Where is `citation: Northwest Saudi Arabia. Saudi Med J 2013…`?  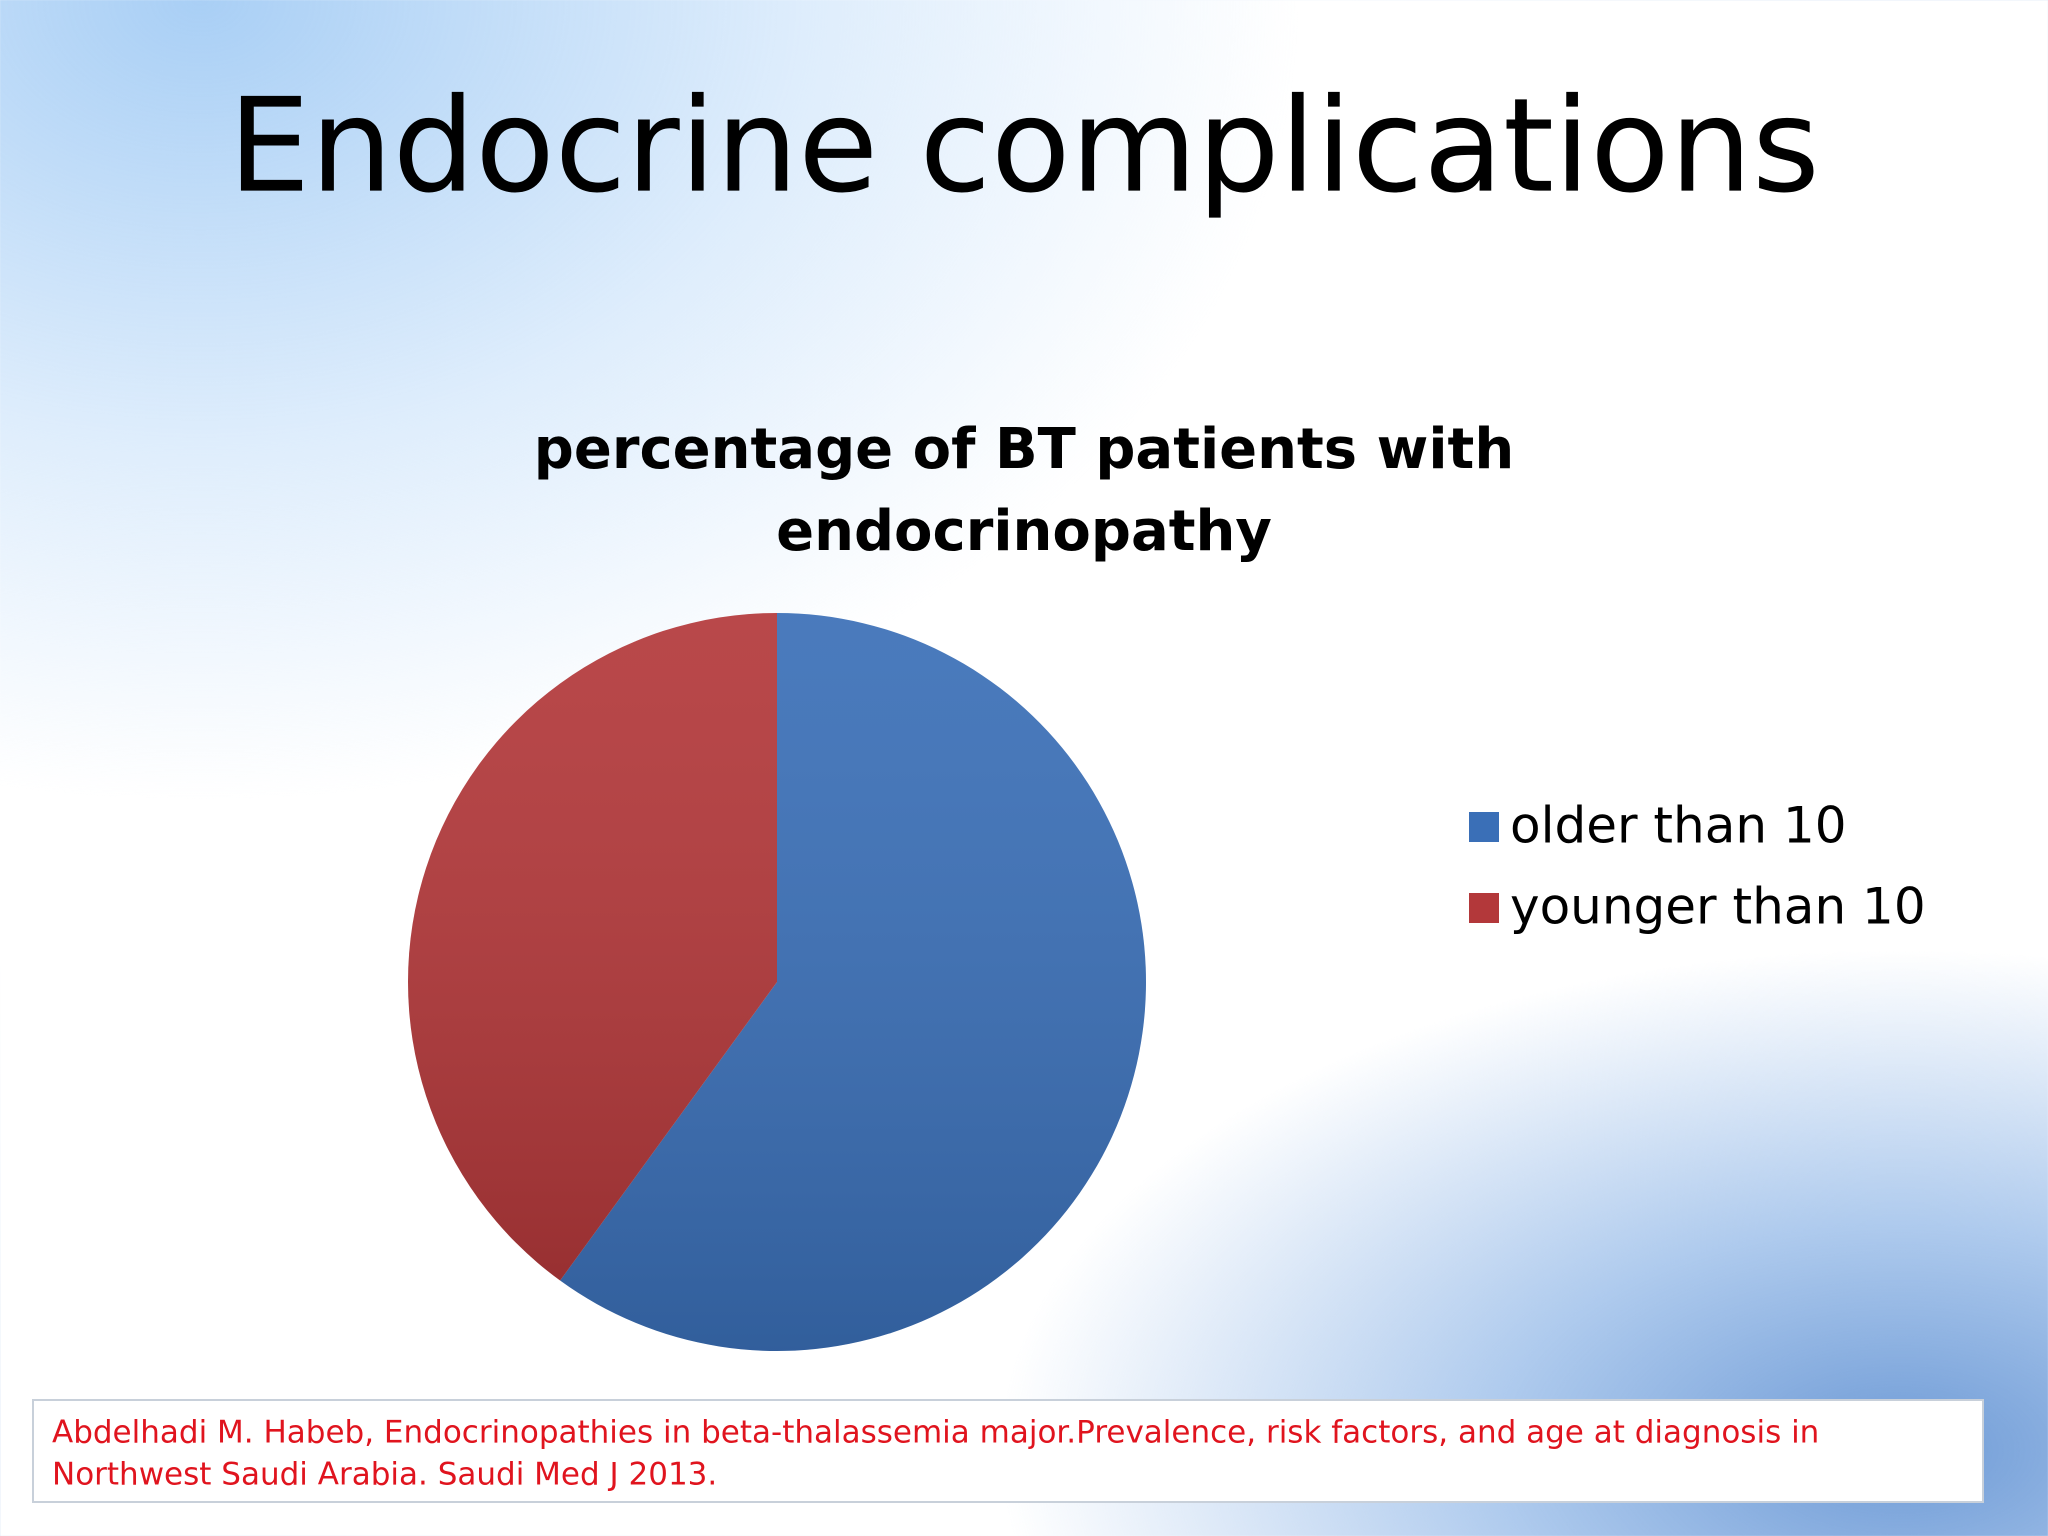 citation: Northwest Saudi Arabia. Saudi Med J 2013… is located at coordinates (384, 1475).